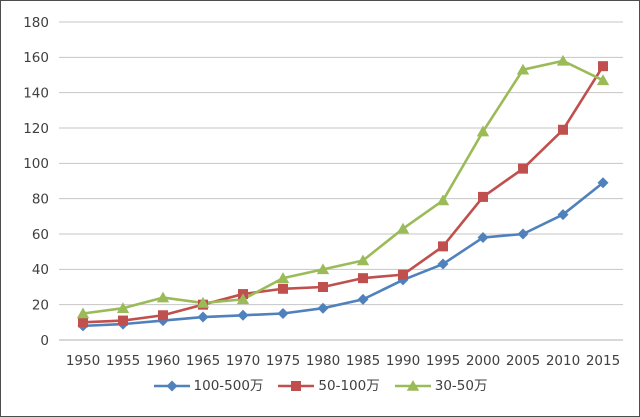 The height and width of the screenshot is (417, 640). What do you see at coordinates (203, 361) in the screenshot?
I see `x-tick-label: 1965` at bounding box center [203, 361].